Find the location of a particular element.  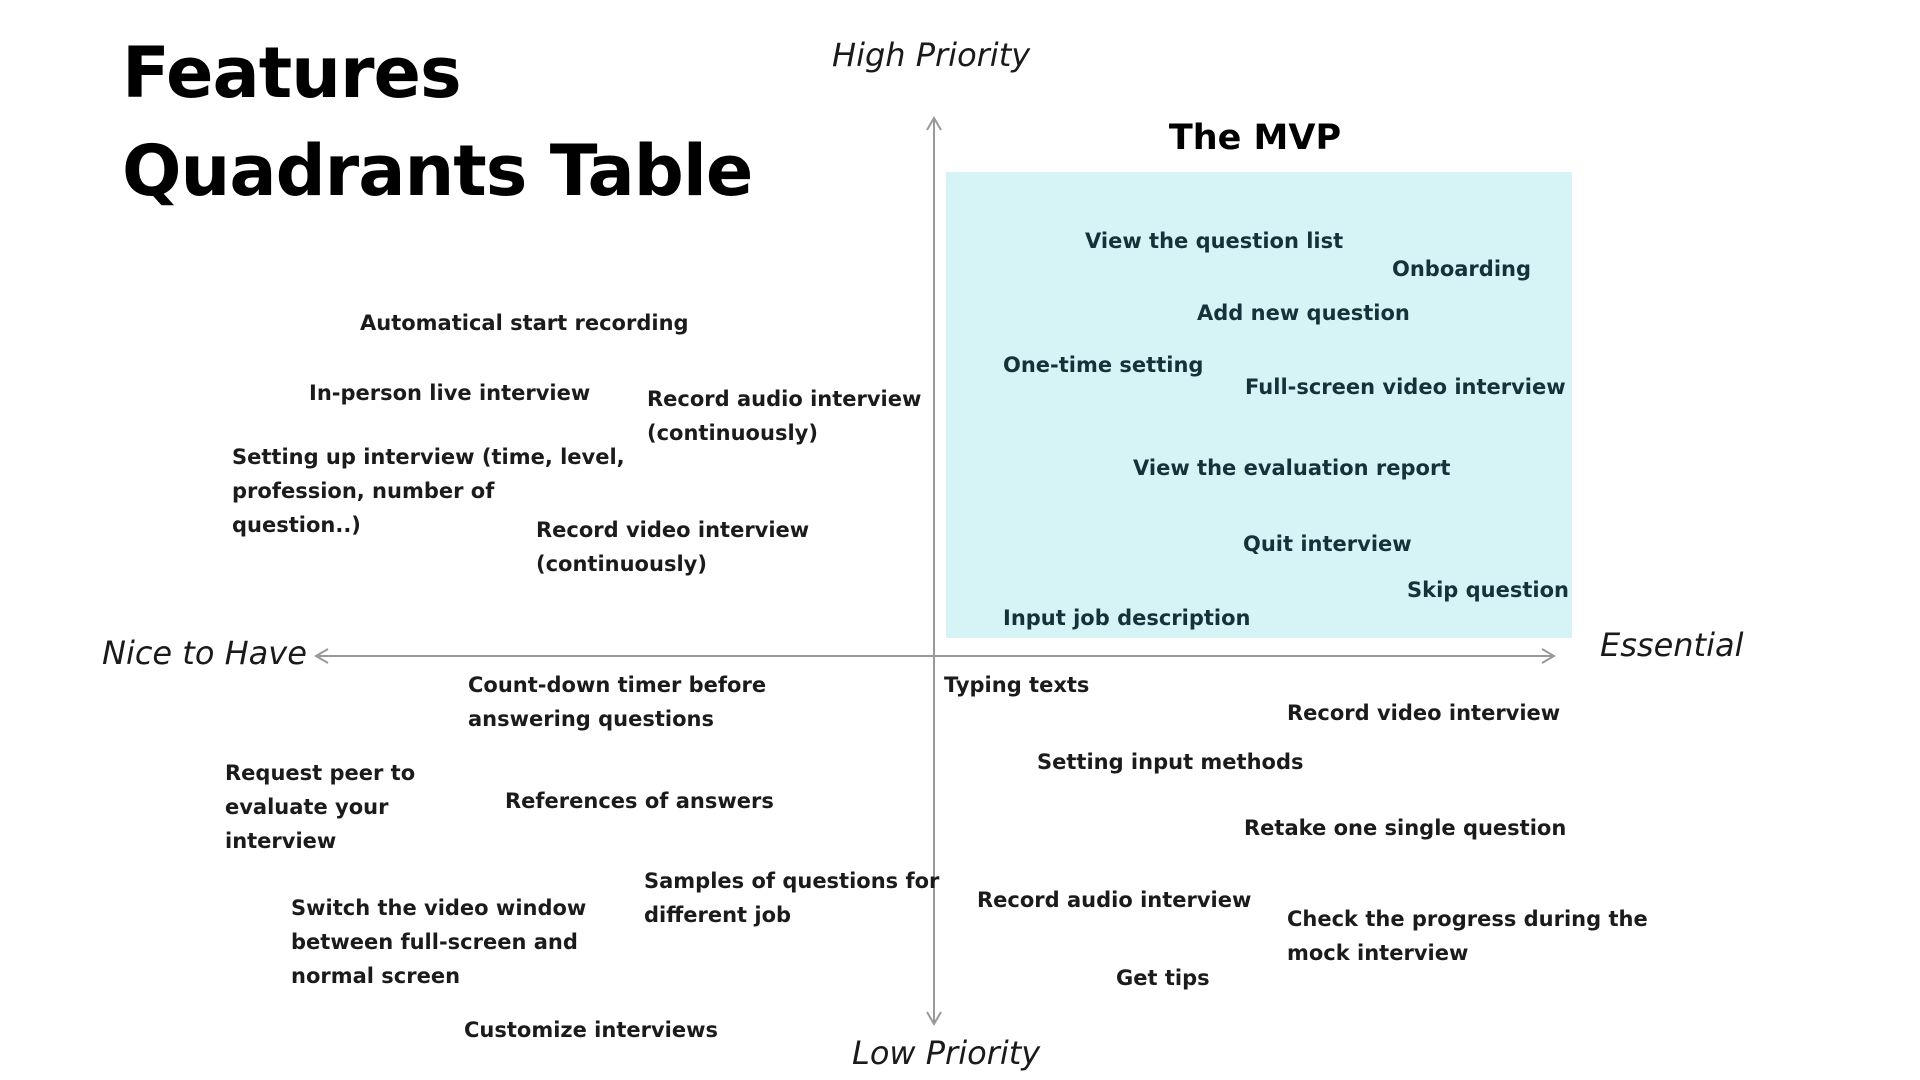

feature-item: View the evaluation report is located at coordinates (1291, 468).